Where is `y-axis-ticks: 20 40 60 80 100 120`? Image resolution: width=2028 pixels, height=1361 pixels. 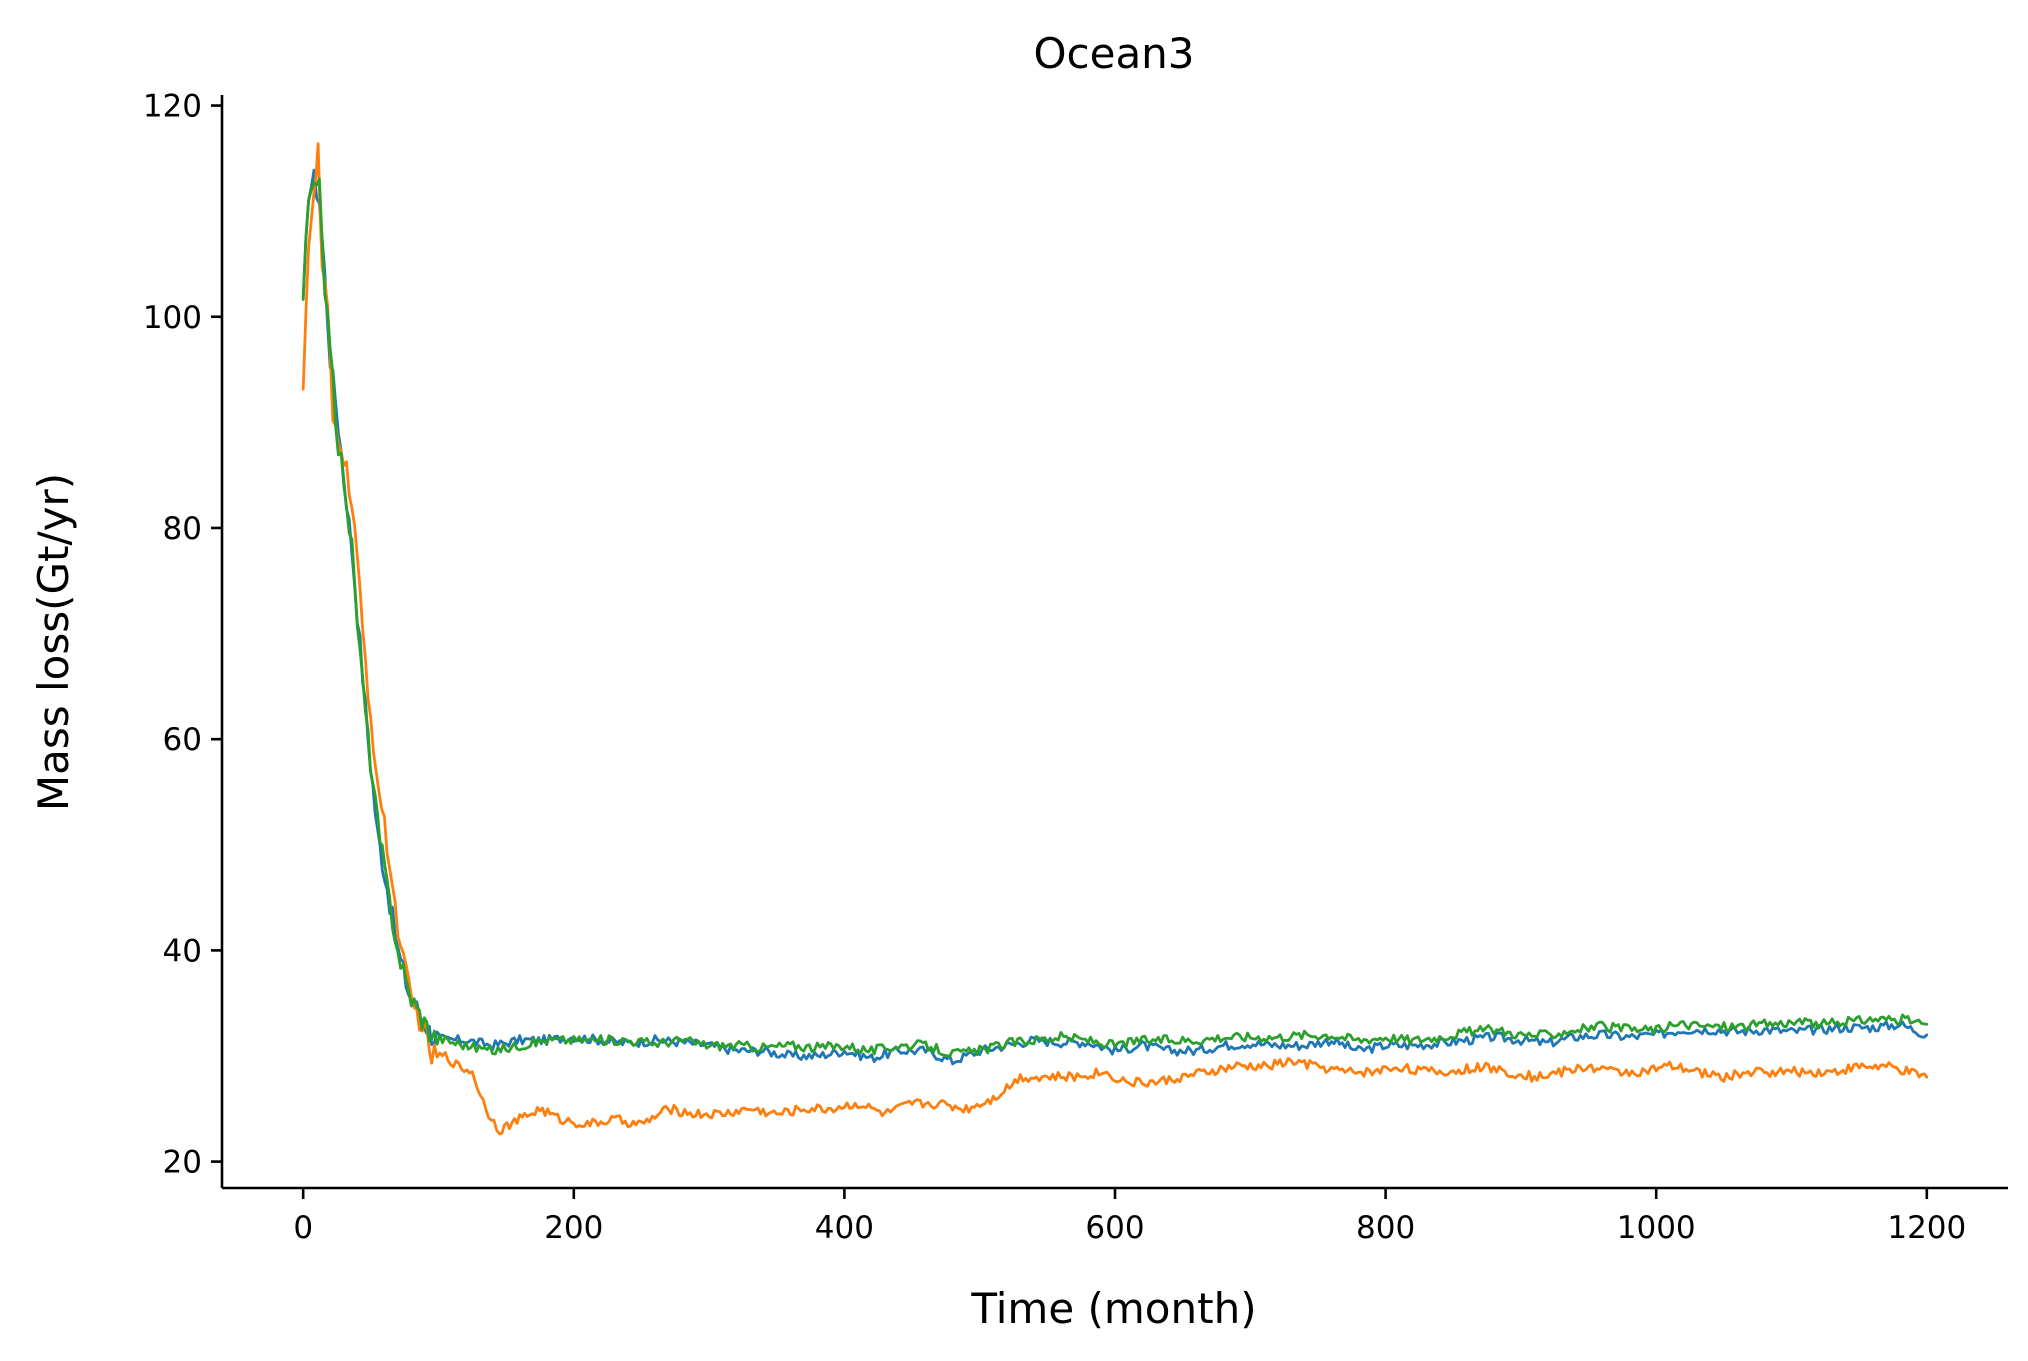 y-axis-ticks: 20 40 60 80 100 120 is located at coordinates (182, 635).